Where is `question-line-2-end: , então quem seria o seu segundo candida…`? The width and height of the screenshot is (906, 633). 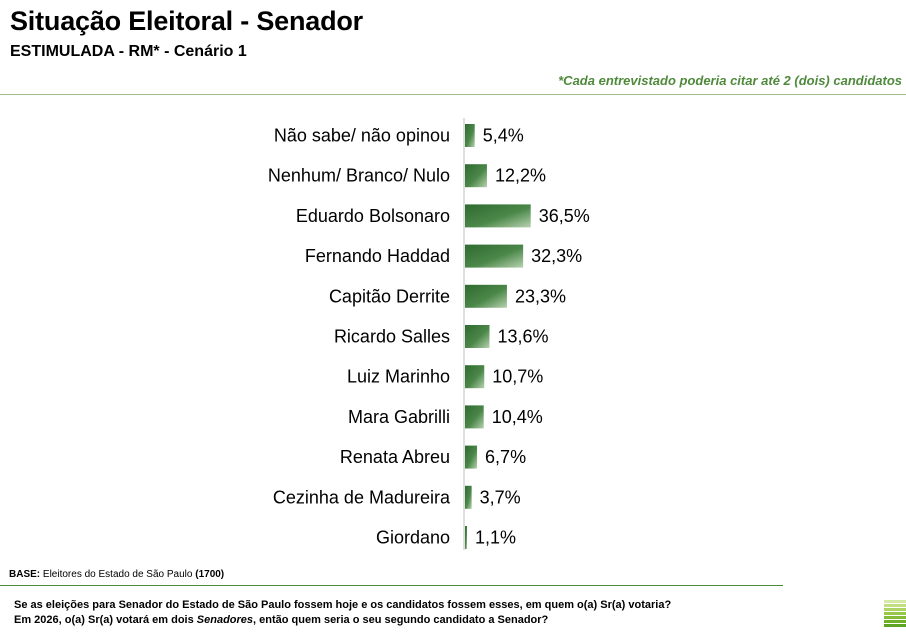 question-line-2-end: , então quem seria o seu segundo candida… is located at coordinates (401, 620).